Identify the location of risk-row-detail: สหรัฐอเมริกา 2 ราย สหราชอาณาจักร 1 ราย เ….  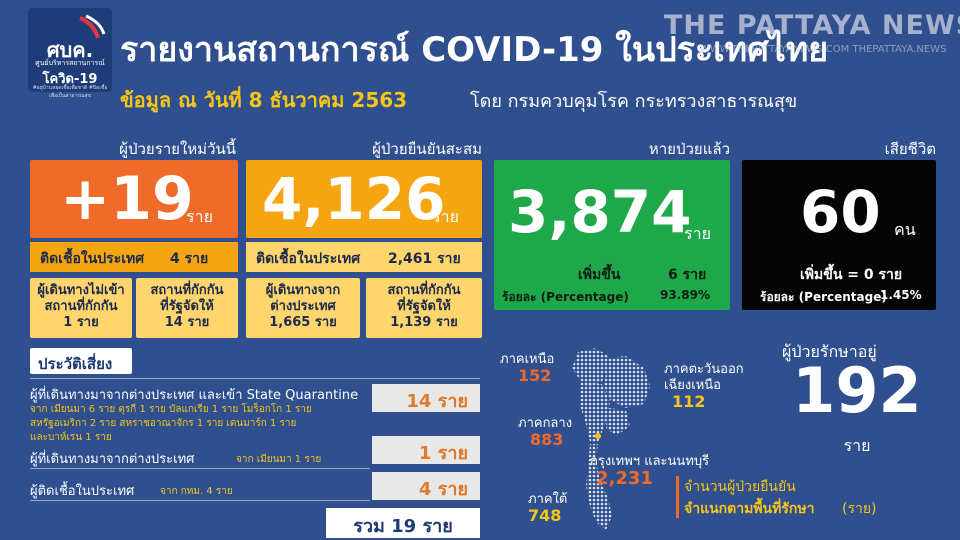
(163, 423).